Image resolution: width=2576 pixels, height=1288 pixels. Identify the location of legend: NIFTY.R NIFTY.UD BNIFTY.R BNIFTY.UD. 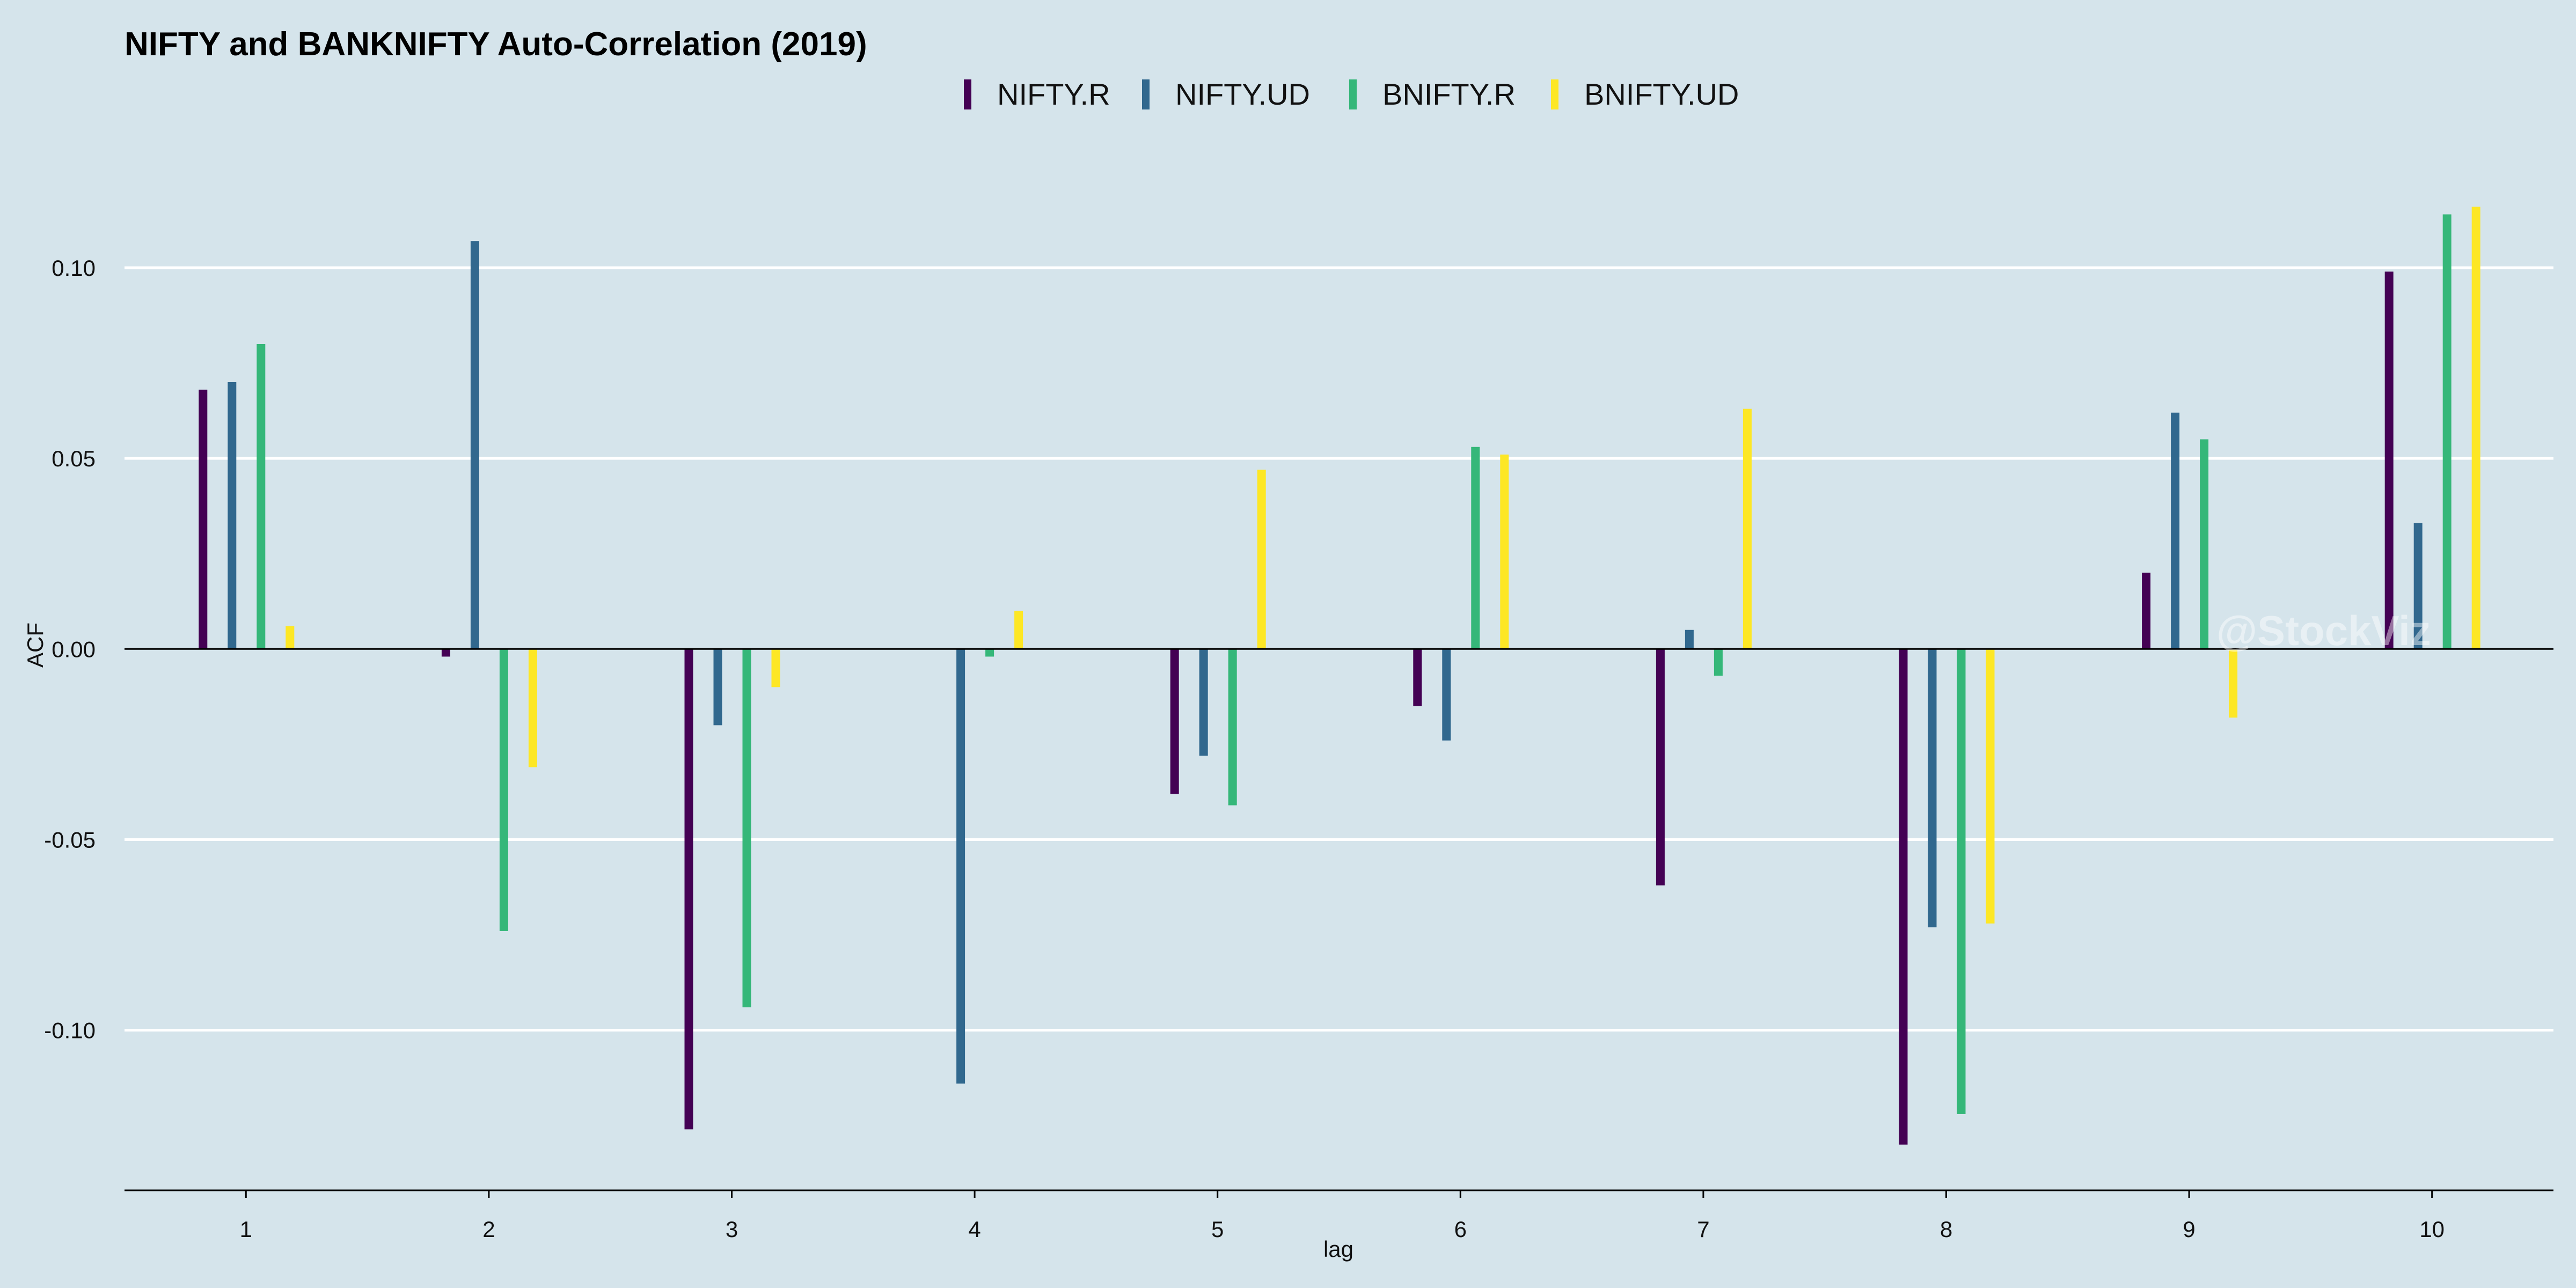
(1351, 94).